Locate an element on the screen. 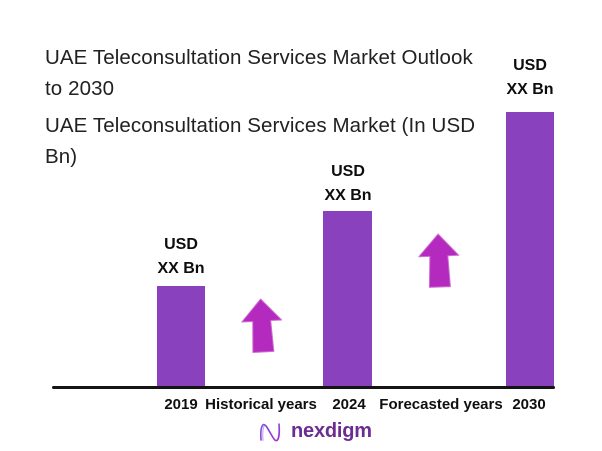  bar-value-2019-line2: XX Bn is located at coordinates (181, 268).